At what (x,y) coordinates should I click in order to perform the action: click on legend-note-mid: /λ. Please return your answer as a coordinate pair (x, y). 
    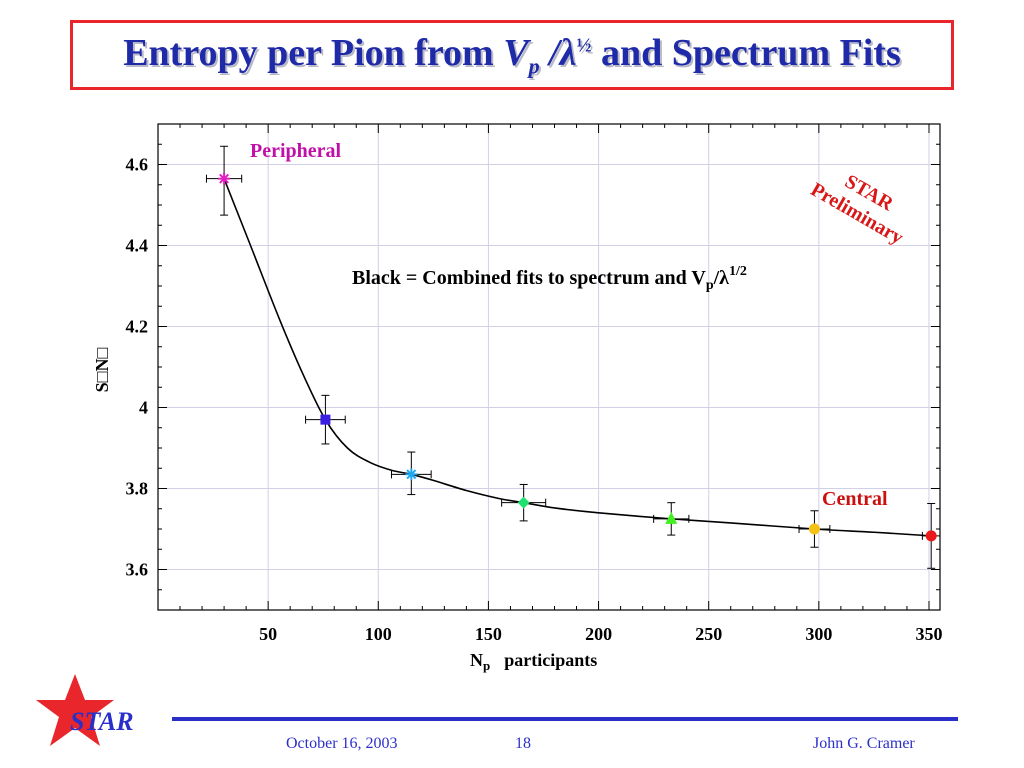
    Looking at the image, I should click on (721, 278).